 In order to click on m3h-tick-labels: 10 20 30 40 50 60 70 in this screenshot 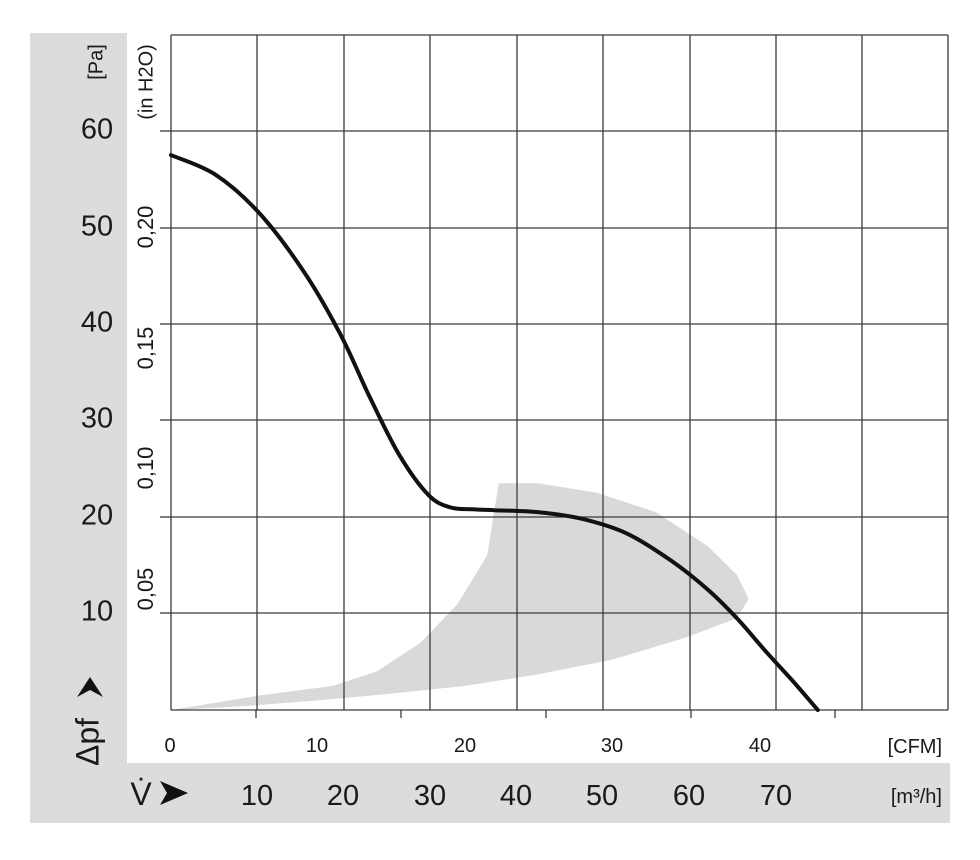, I will do `click(516, 796)`.